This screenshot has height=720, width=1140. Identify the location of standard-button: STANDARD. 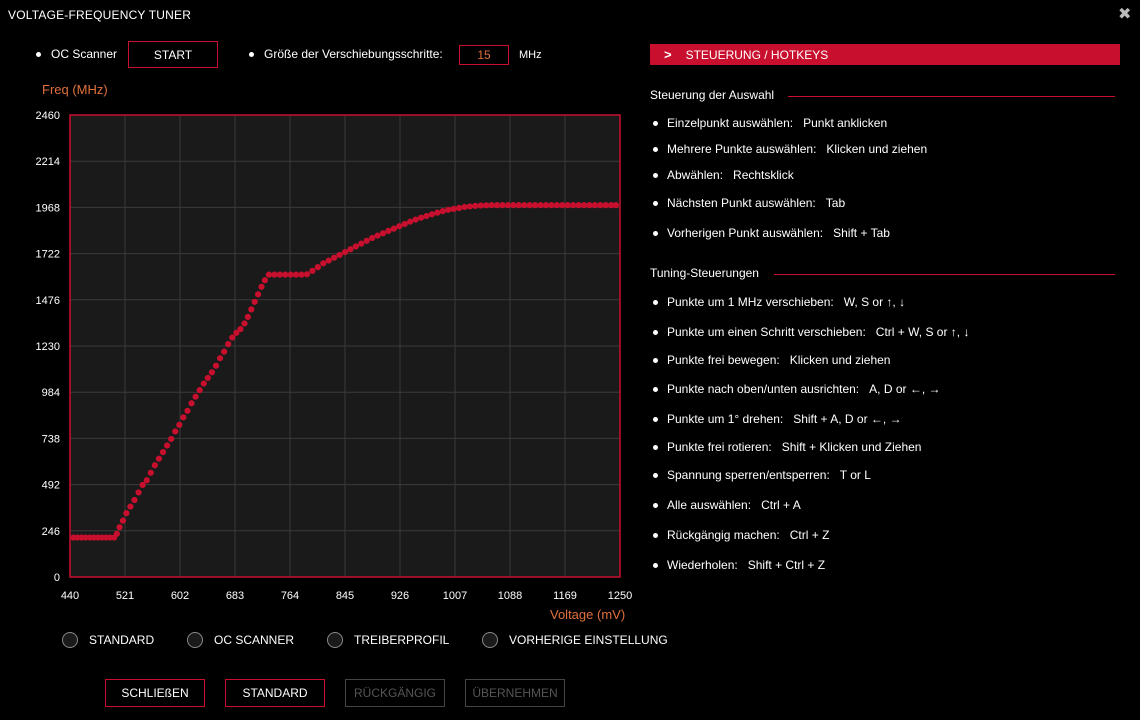
(275, 693).